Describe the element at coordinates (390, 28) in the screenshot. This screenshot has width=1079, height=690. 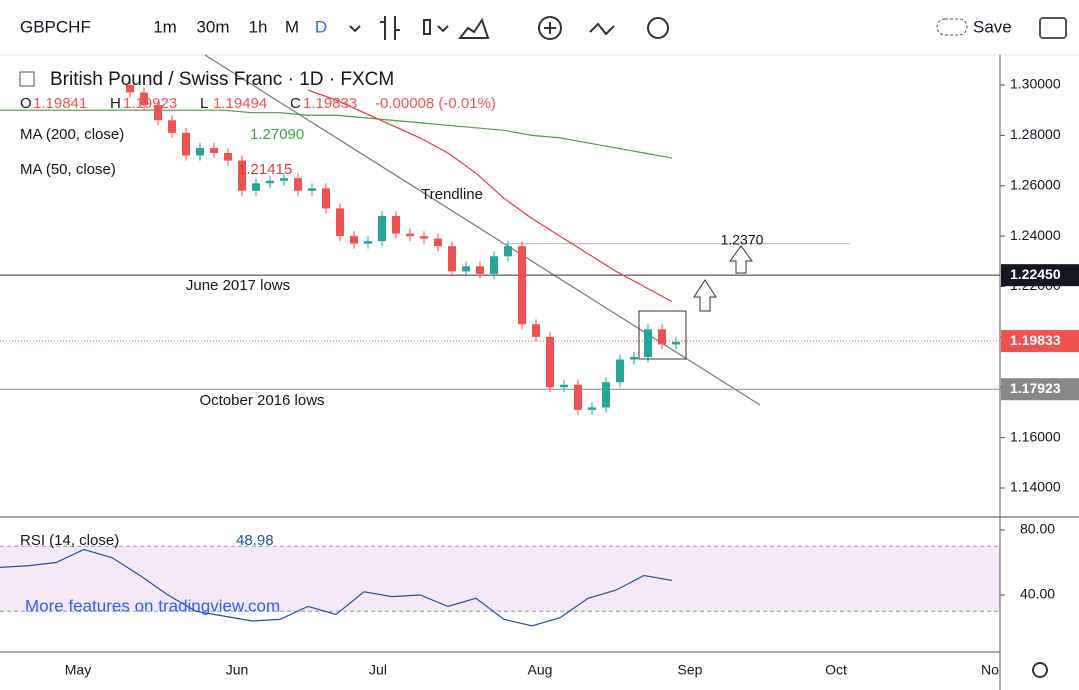
I see `bars-icon` at that location.